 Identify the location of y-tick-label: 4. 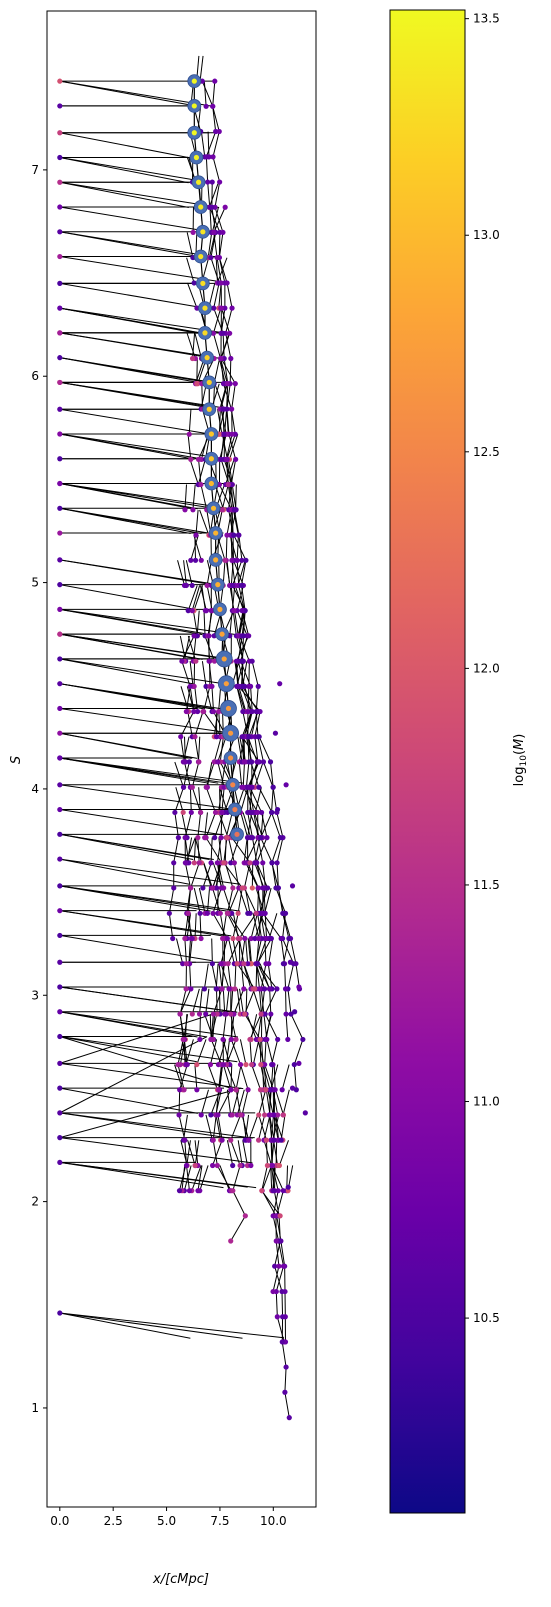
(35, 789).